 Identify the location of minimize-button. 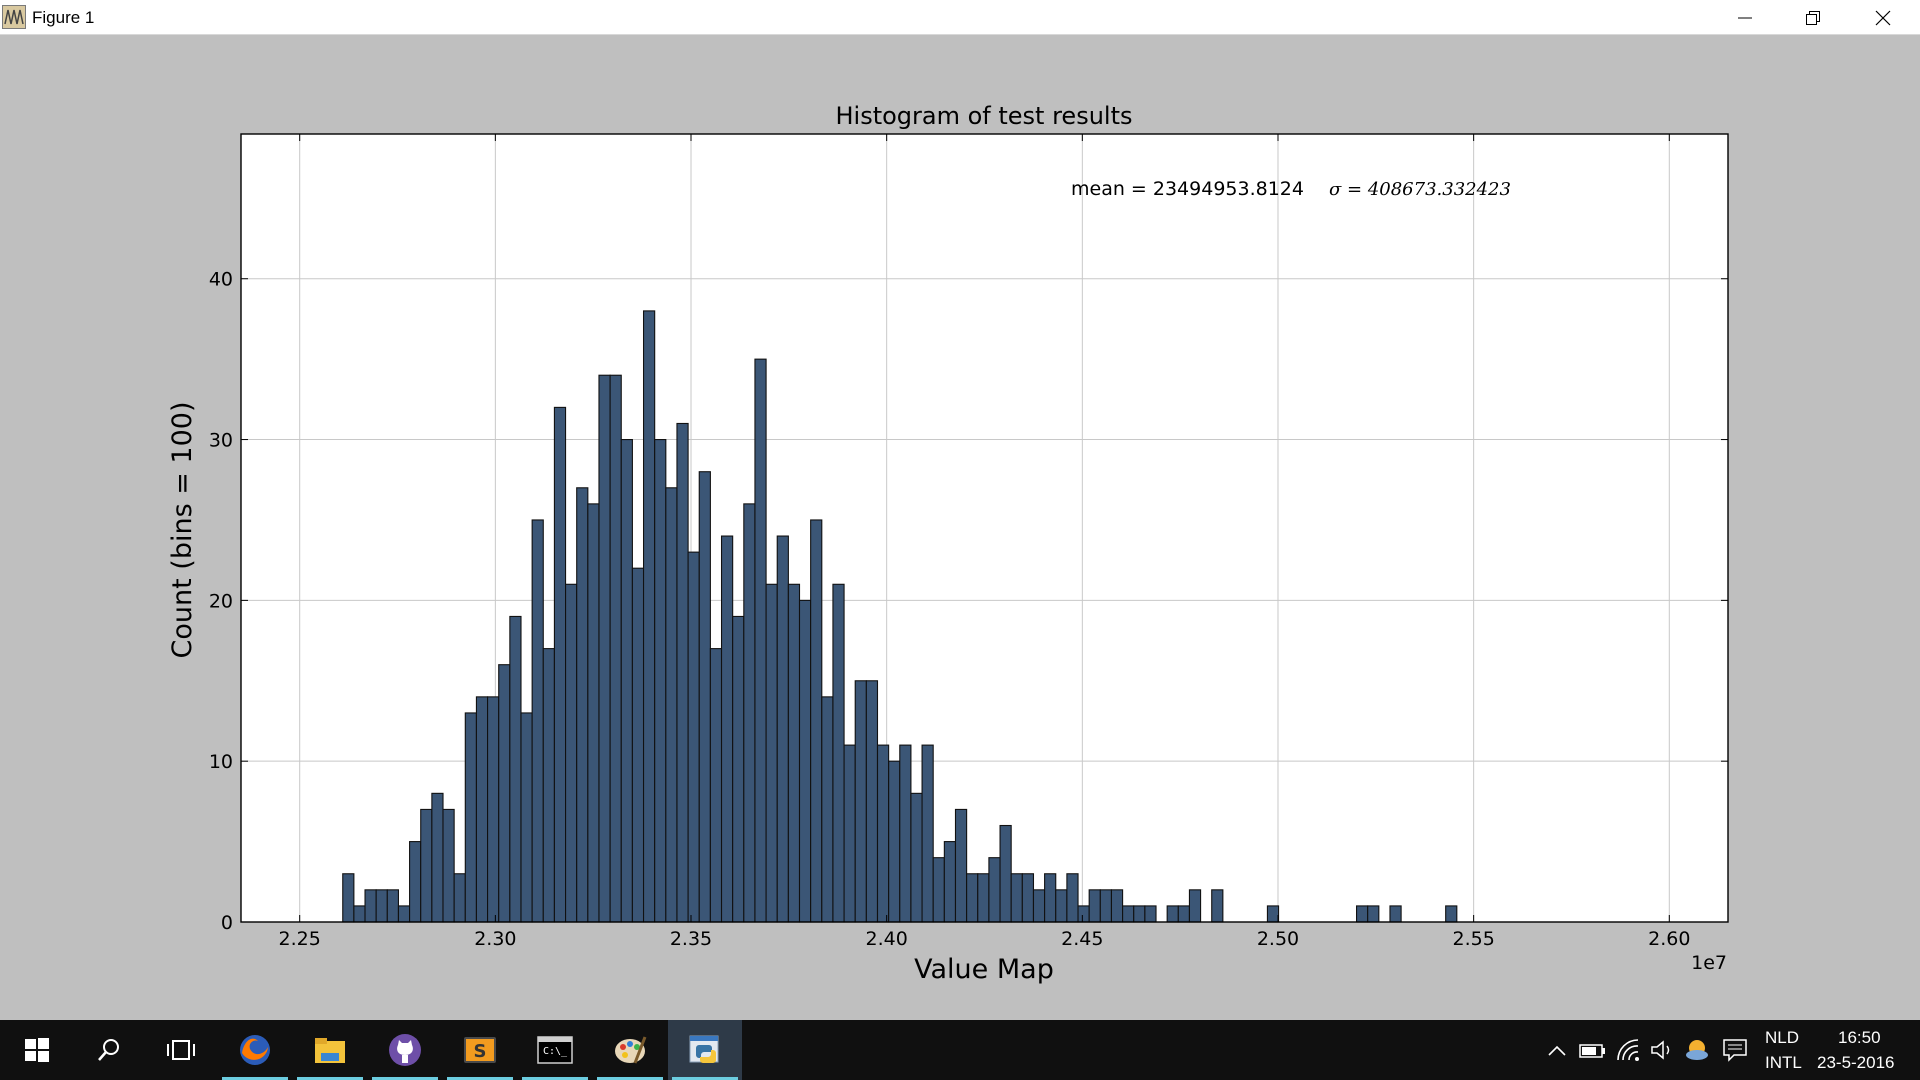
(1745, 17).